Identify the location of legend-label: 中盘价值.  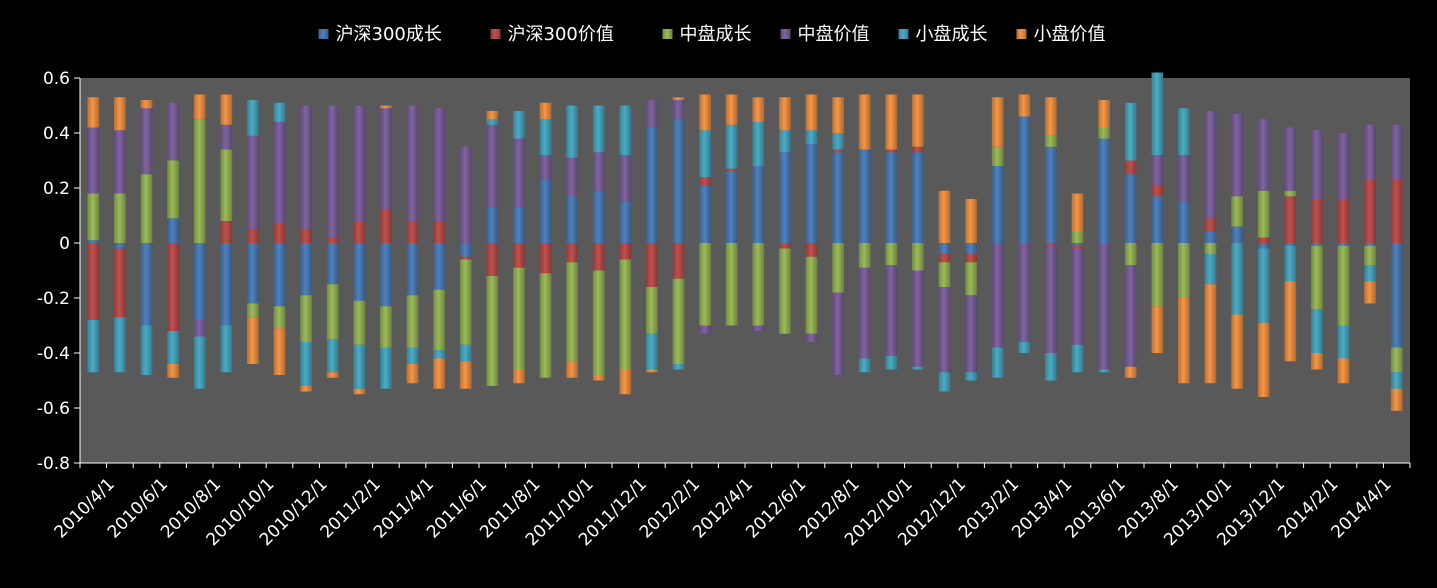
(834, 34).